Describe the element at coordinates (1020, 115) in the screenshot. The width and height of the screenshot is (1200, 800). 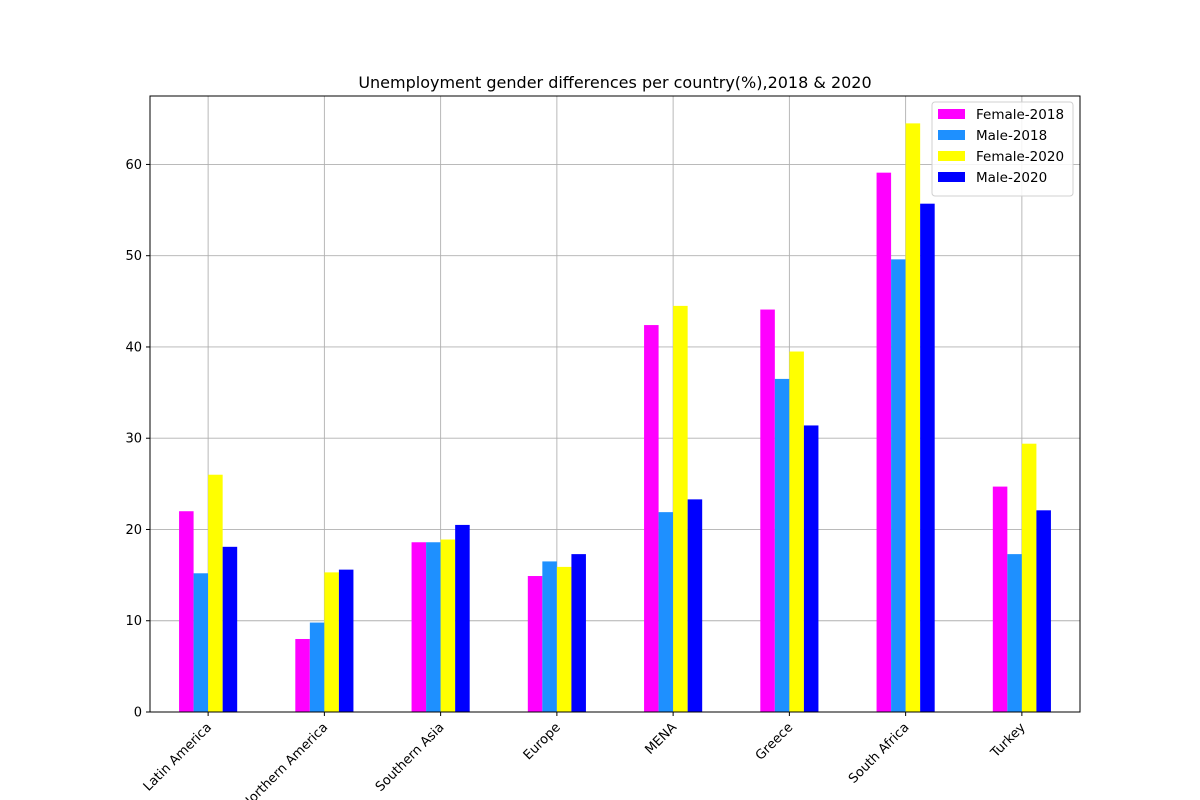
I see `legend-label: Female-2018` at that location.